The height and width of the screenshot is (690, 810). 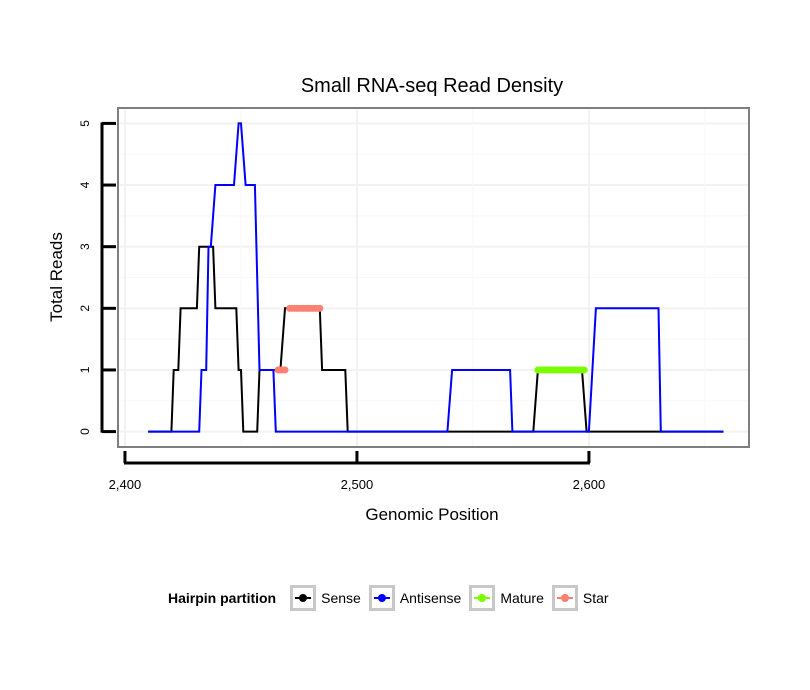 I want to click on legend-label-sense: Sense, so click(x=341, y=598).